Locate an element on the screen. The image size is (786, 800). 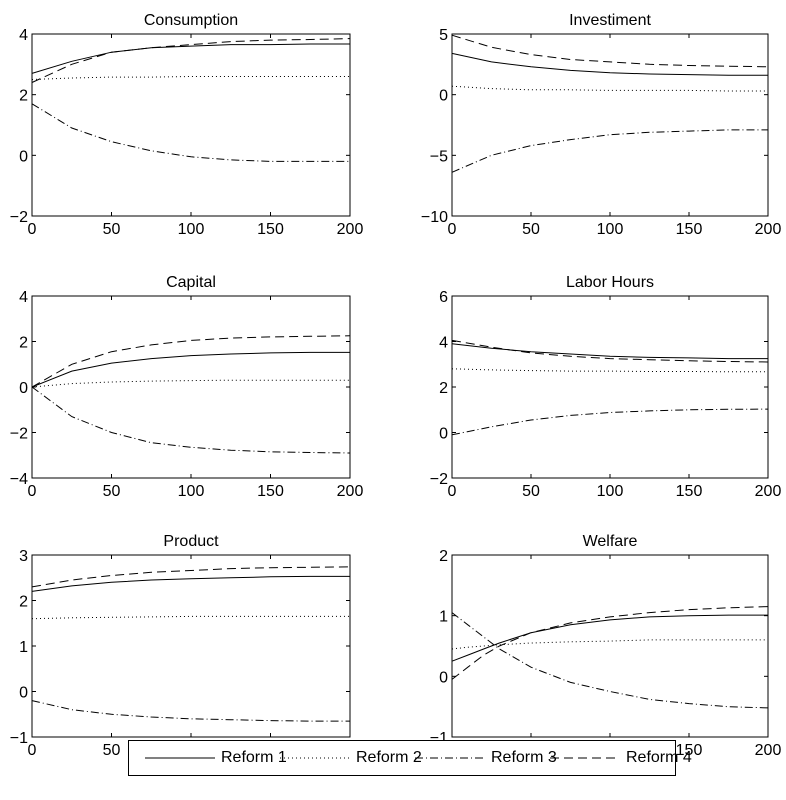
subplot-title: Welfare is located at coordinates (610, 541).